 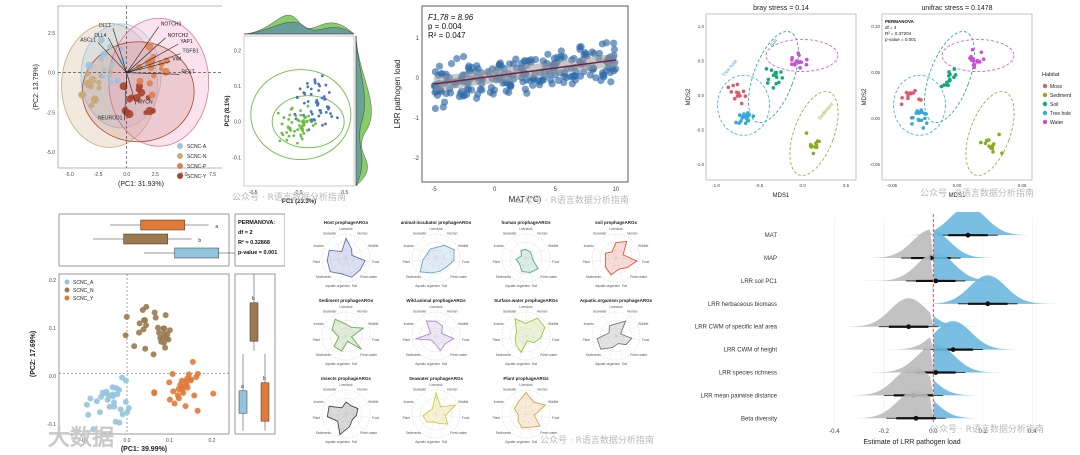 I want to click on legend-label: SCNC-P, so click(x=197, y=167).